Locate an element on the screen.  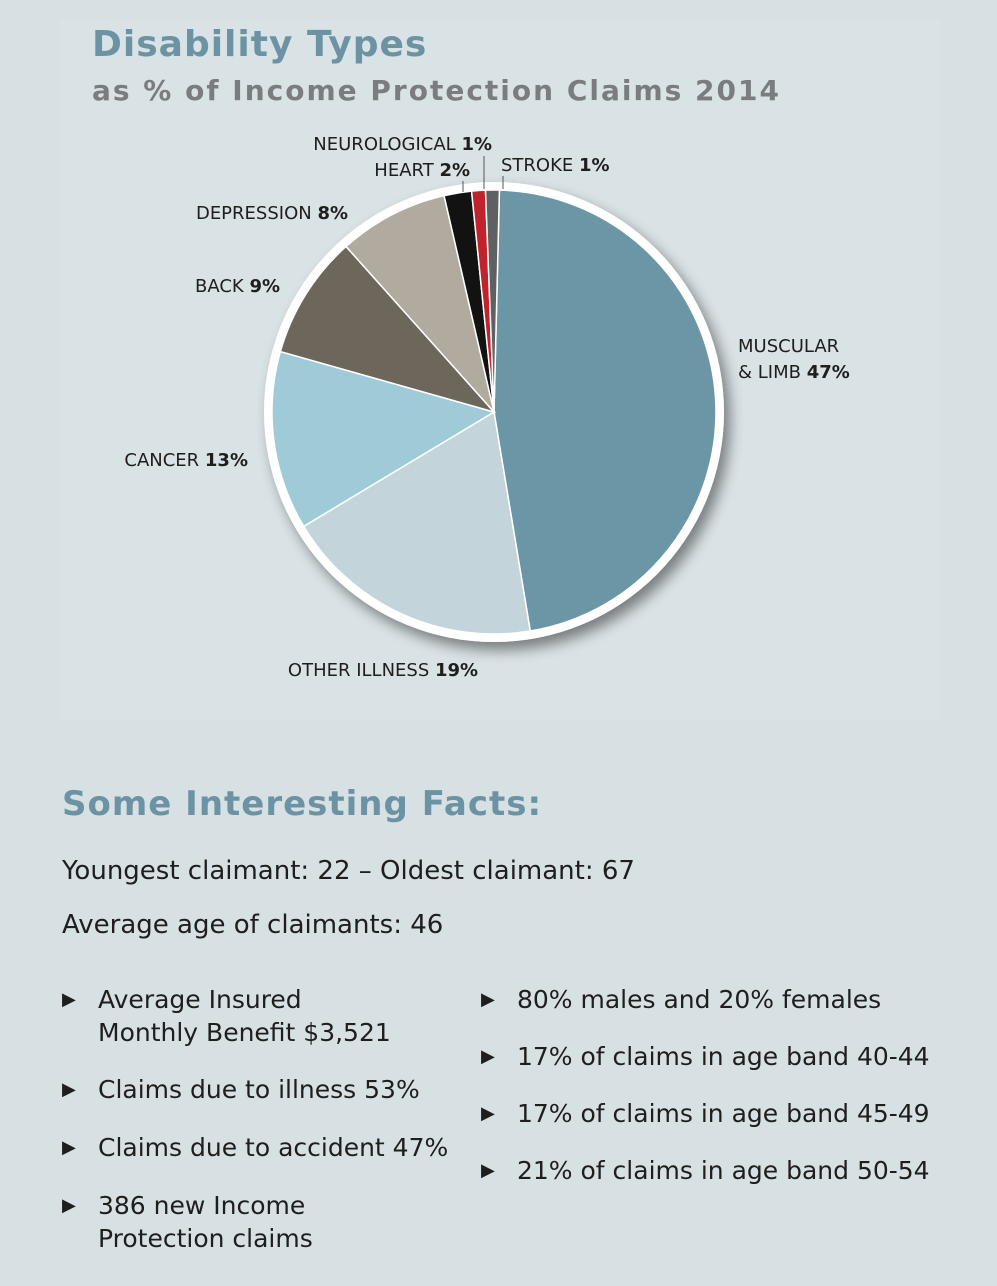
pie-label-neurological: NEUROLOGICAL 1% is located at coordinates (402, 144).